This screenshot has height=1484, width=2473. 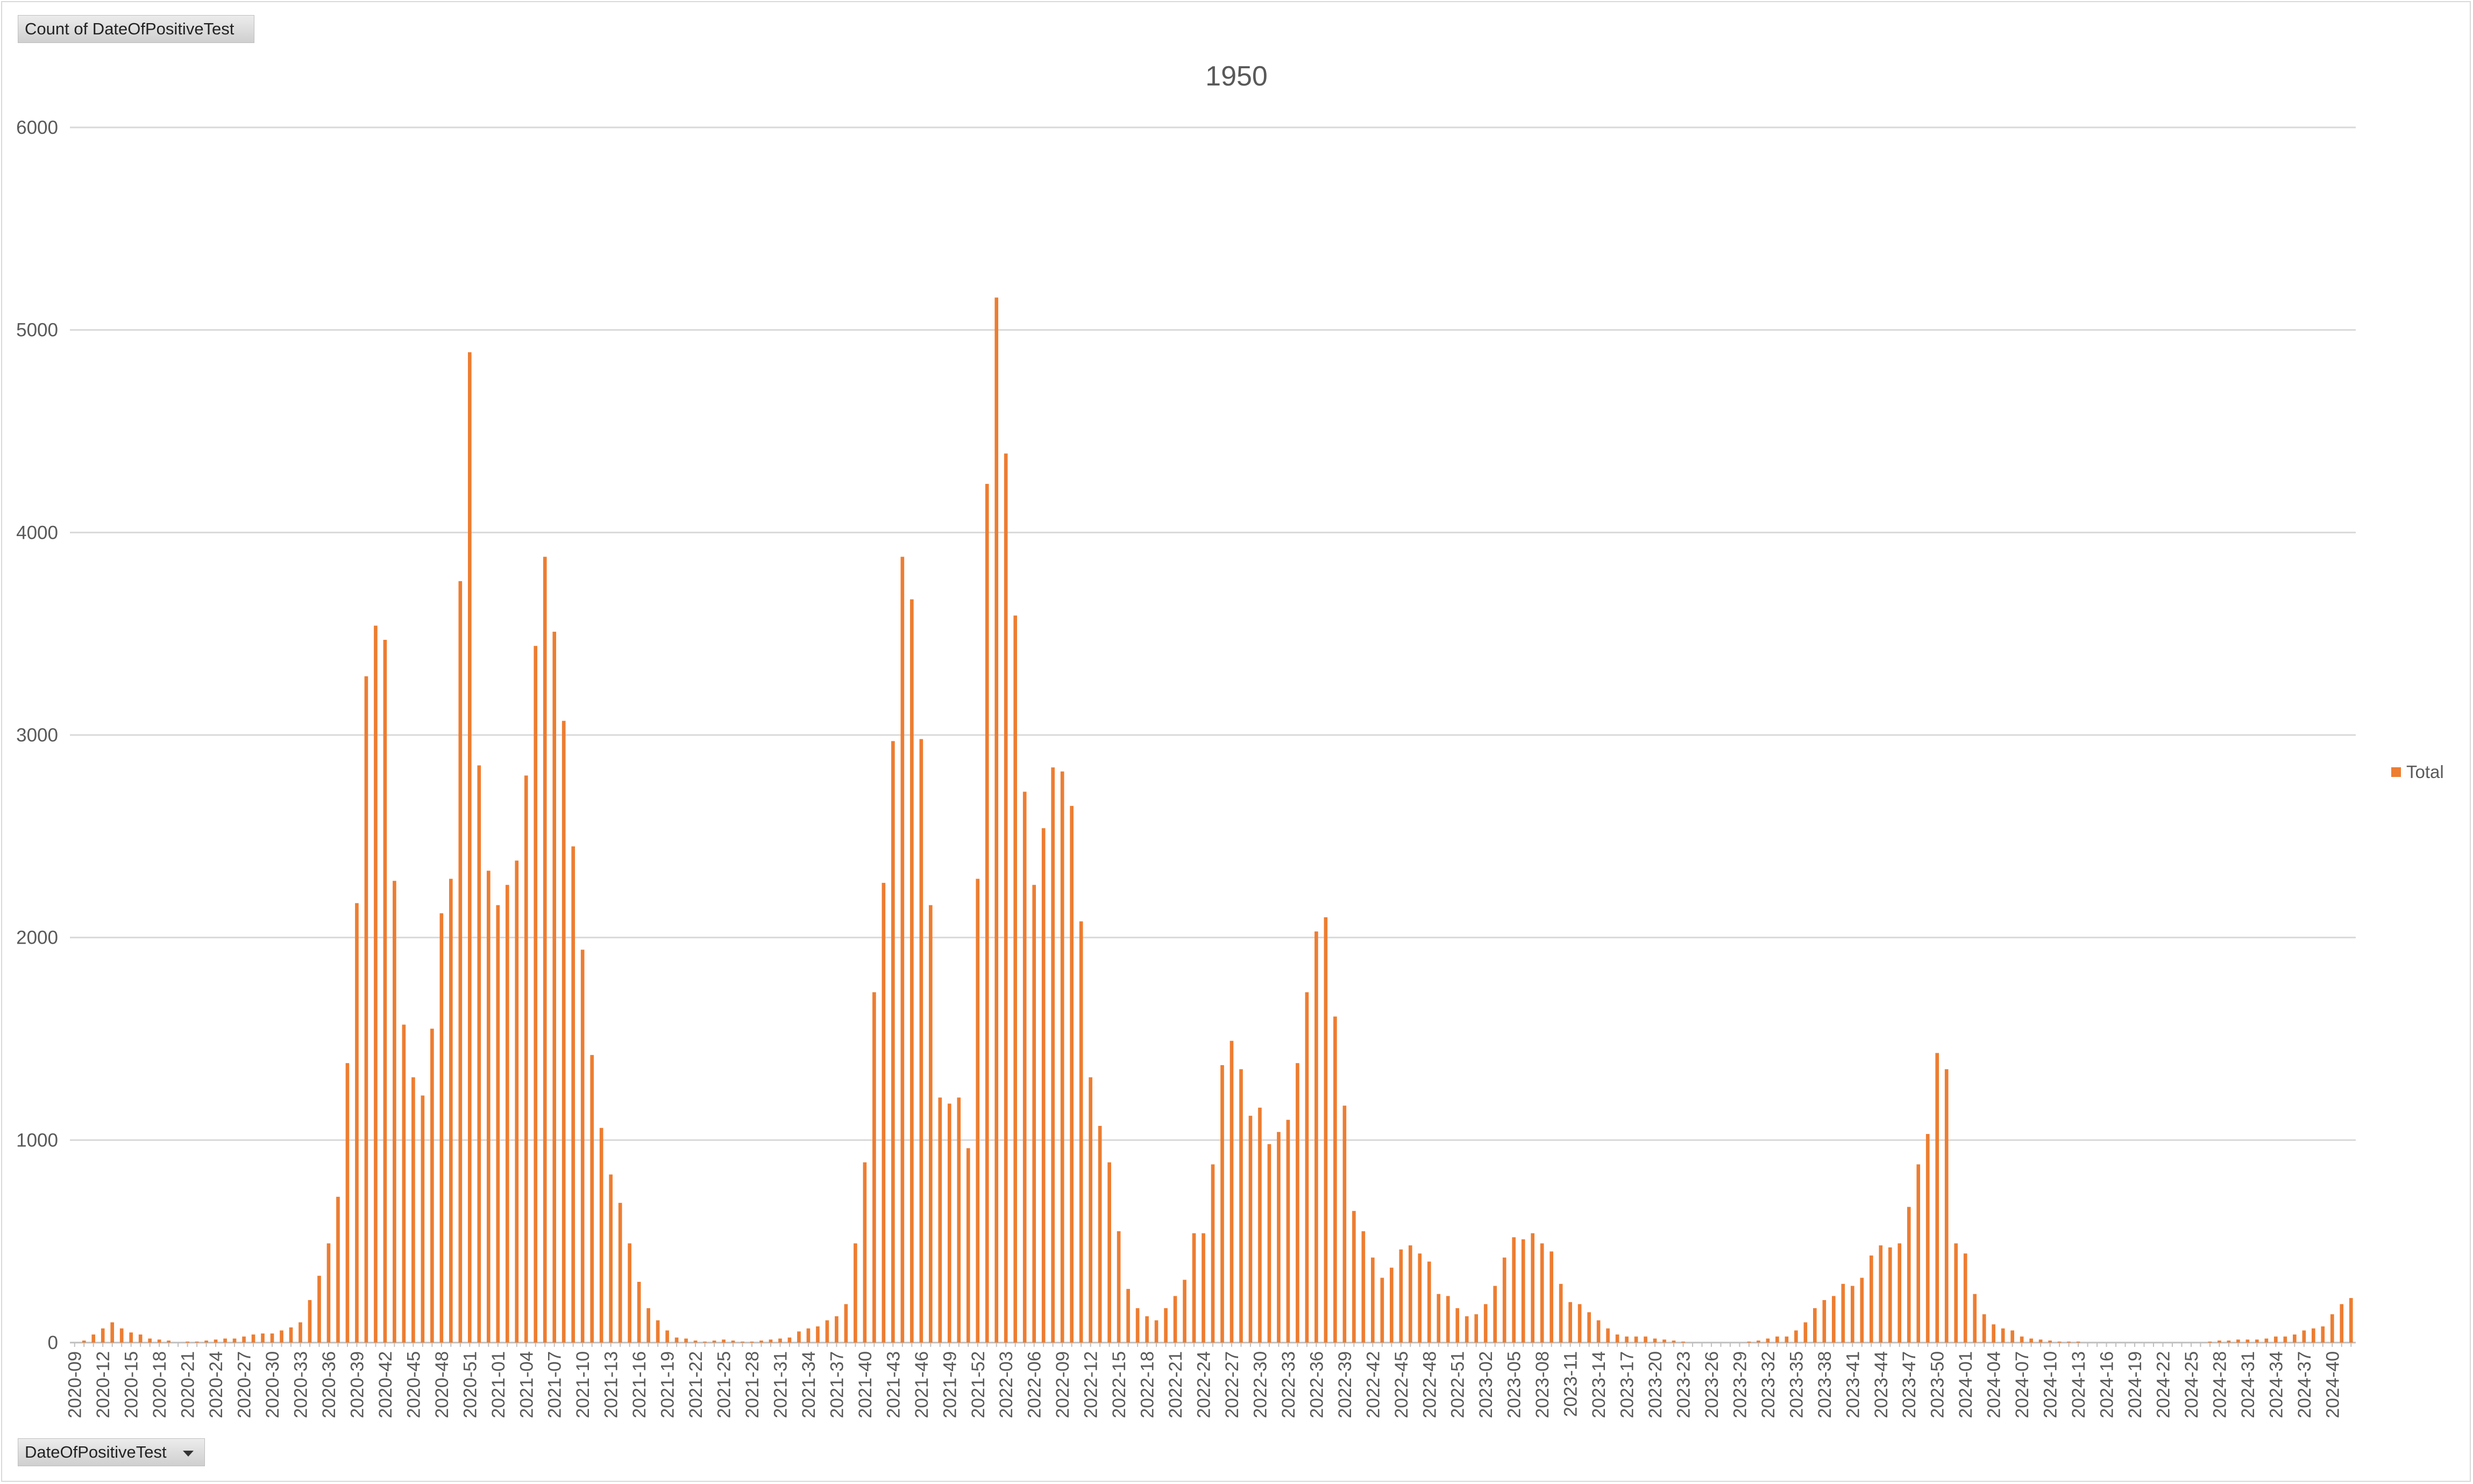 What do you see at coordinates (1288, 1384) in the screenshot?
I see `x-tick-label: 2022-33` at bounding box center [1288, 1384].